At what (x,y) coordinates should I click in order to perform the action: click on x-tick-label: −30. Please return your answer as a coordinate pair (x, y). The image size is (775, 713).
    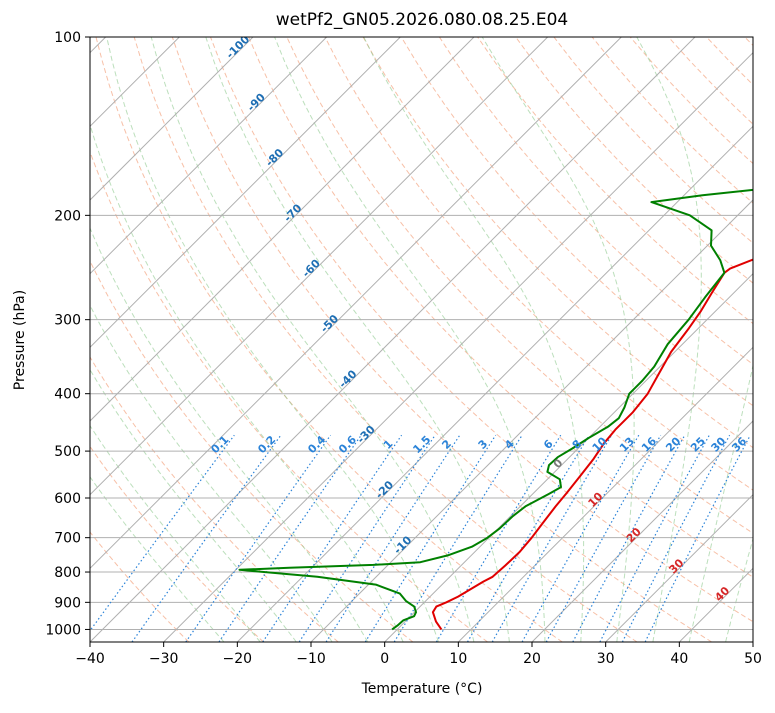
    Looking at the image, I should click on (164, 659).